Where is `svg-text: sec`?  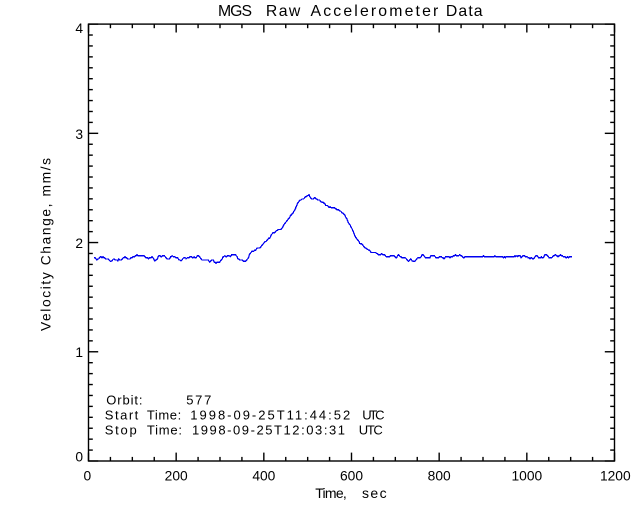 svg-text: sec is located at coordinates (374, 493).